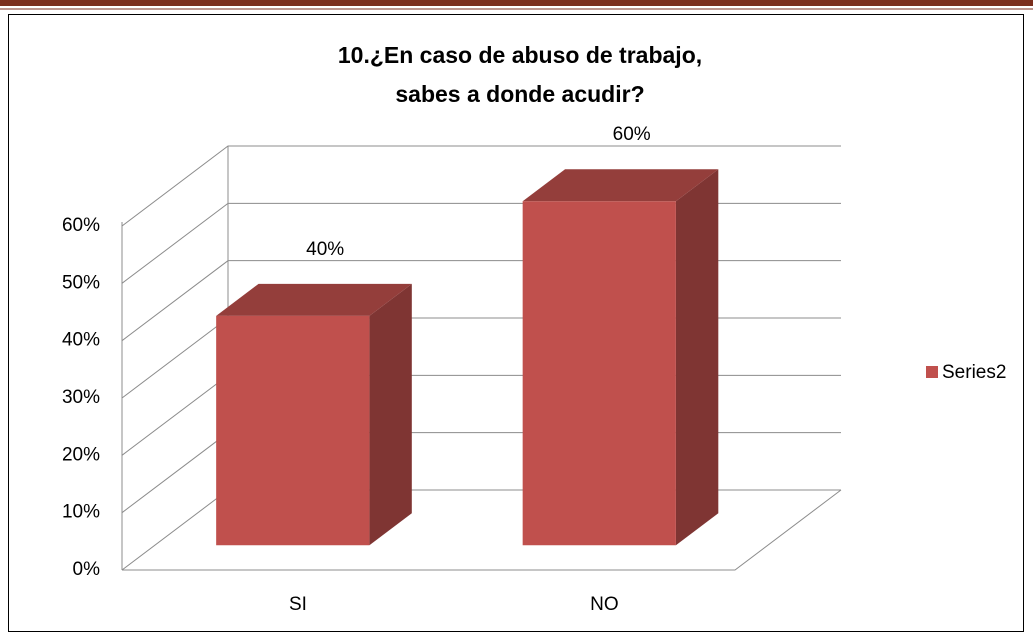 The height and width of the screenshot is (635, 1033). Describe the element at coordinates (81, 225) in the screenshot. I see `y-tick-label: 60%` at that location.